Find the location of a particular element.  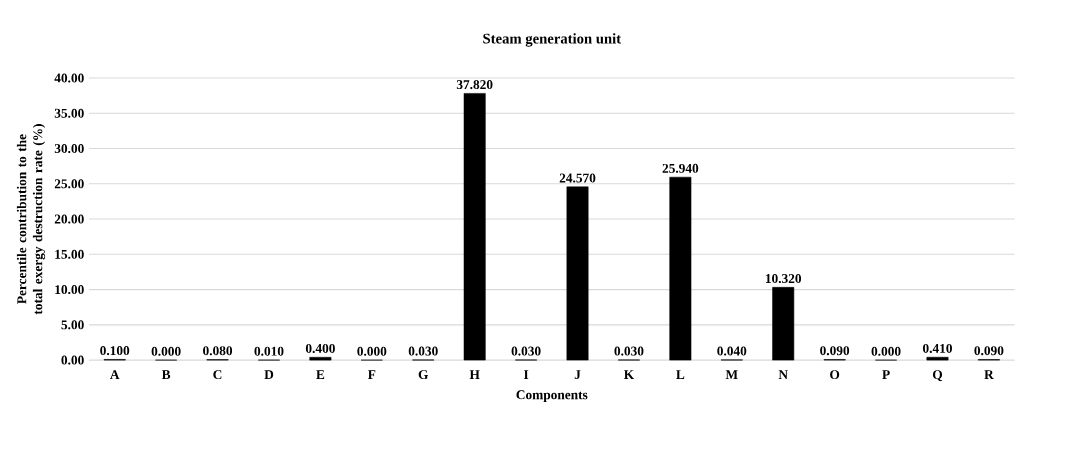

x-tick-label: B is located at coordinates (166, 375).